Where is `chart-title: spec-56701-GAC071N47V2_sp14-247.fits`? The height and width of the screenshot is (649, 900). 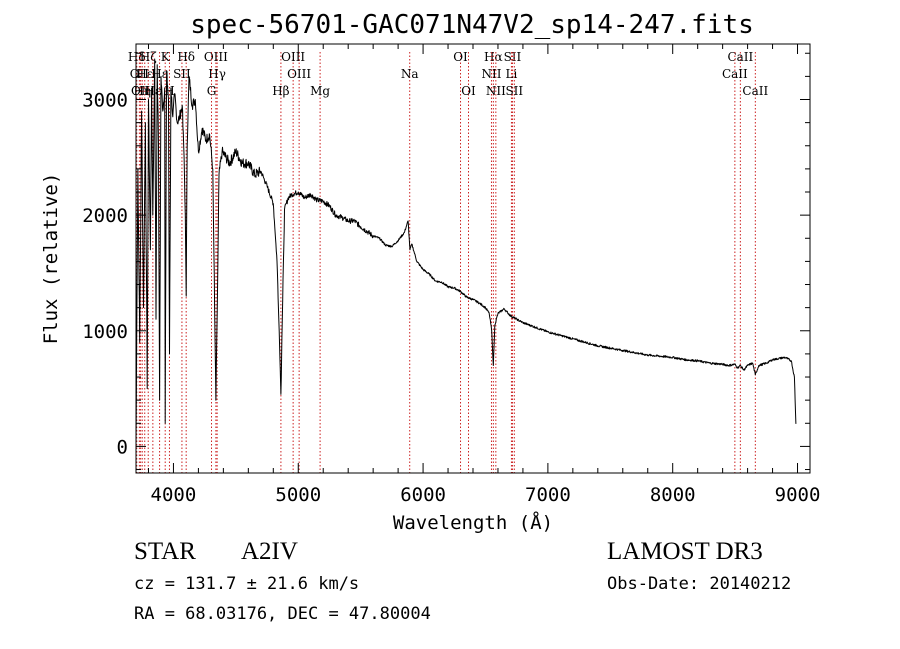 chart-title: spec-56701-GAC071N47V2_sp14-247.fits is located at coordinates (472, 25).